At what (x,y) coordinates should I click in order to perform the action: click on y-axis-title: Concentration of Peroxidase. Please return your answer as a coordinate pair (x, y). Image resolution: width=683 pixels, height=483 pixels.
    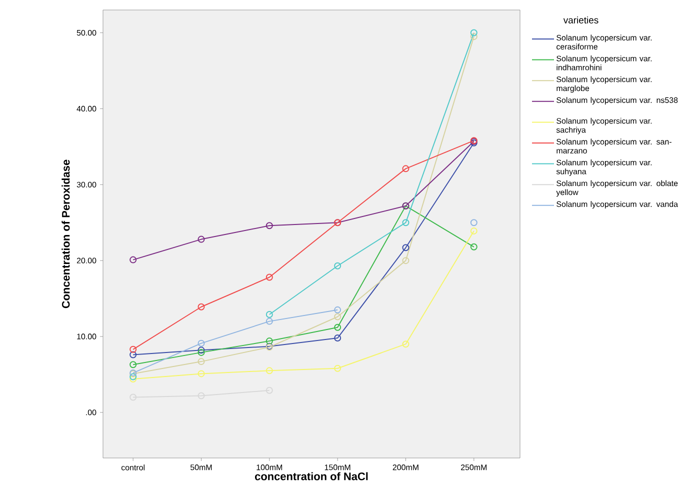
    Looking at the image, I should click on (66, 234).